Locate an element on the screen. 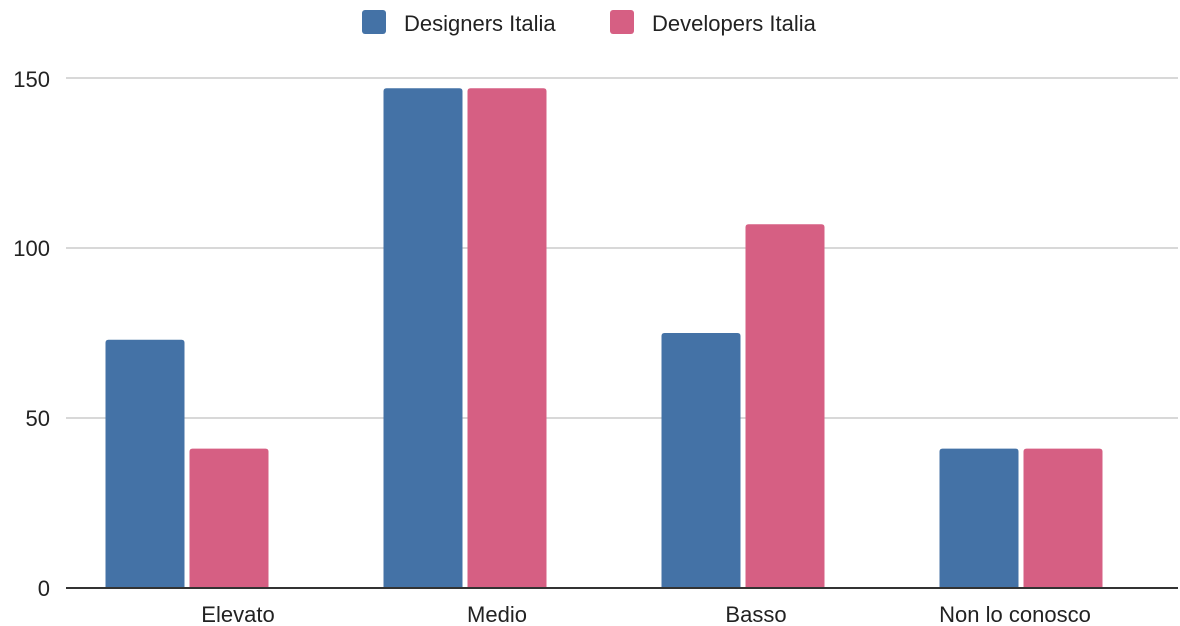  bar-designers-italia-non-lo-conosco is located at coordinates (979, 518).